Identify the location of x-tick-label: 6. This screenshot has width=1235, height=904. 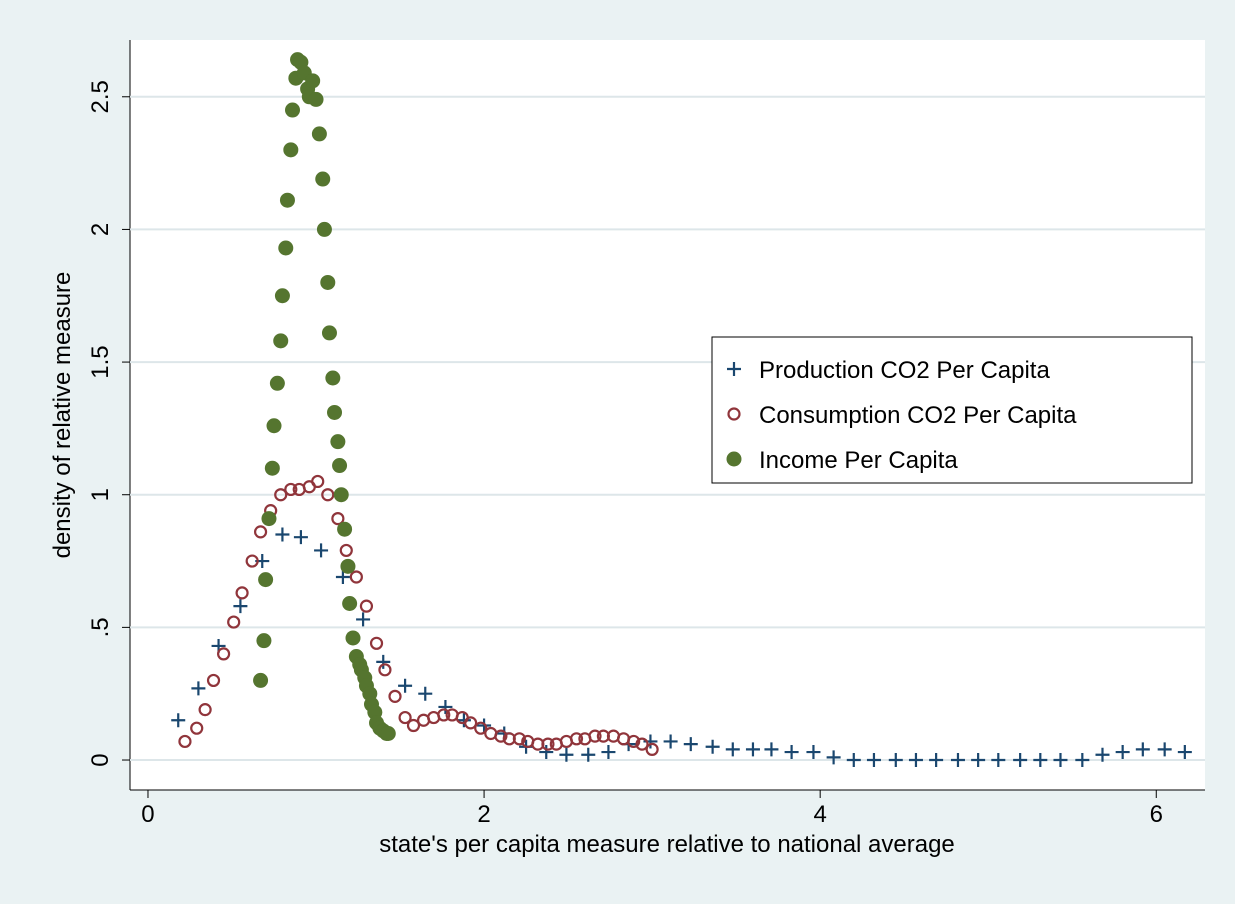
(1156, 814).